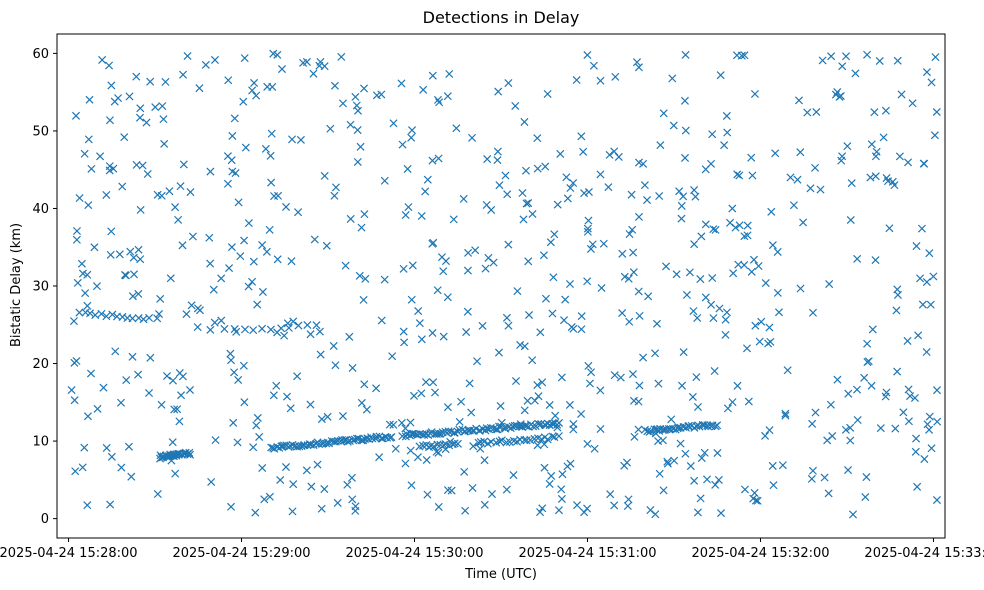 The height and width of the screenshot is (590, 984). What do you see at coordinates (40, 131) in the screenshot?
I see `y-tick-label: 50` at bounding box center [40, 131].